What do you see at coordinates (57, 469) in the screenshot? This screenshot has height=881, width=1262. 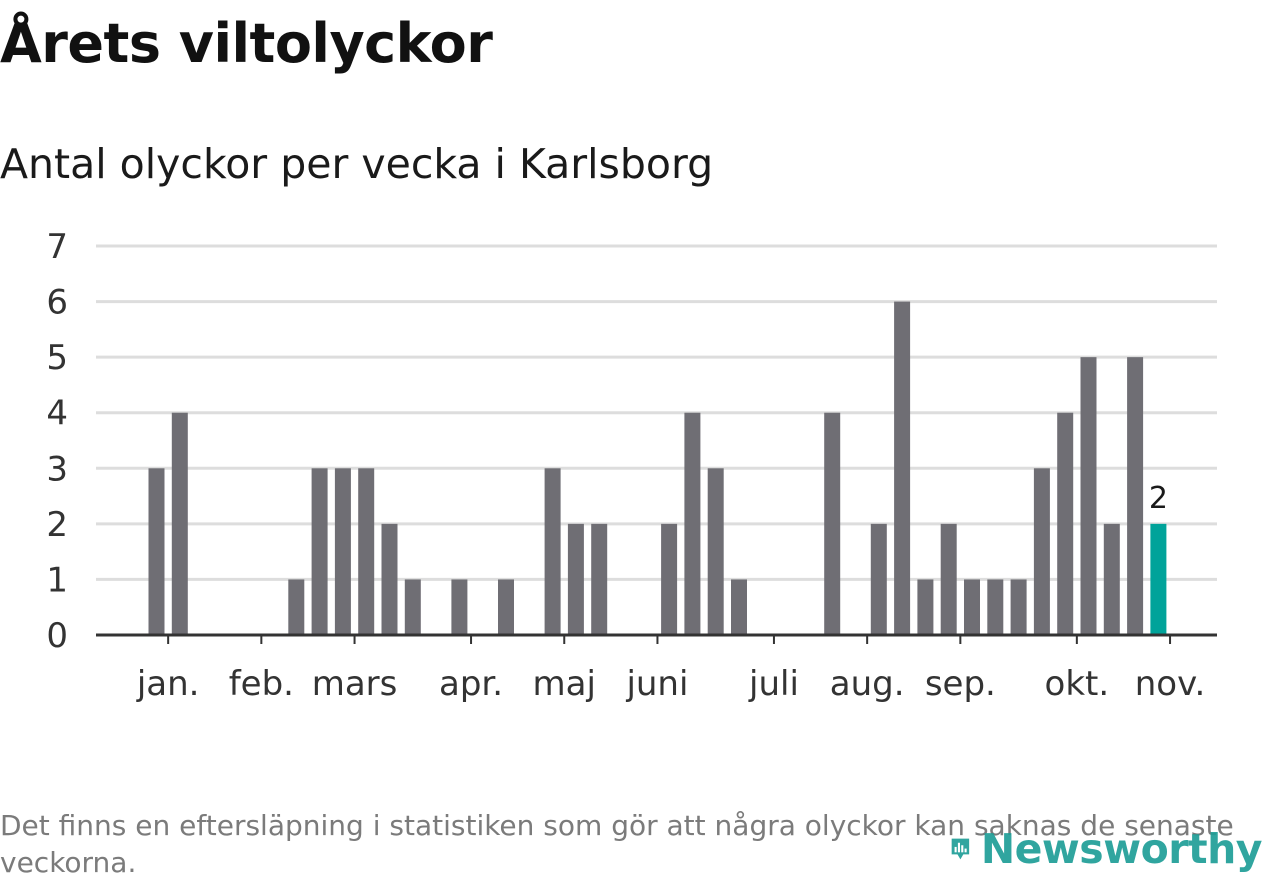 I see `y-tick-label: 3` at bounding box center [57, 469].